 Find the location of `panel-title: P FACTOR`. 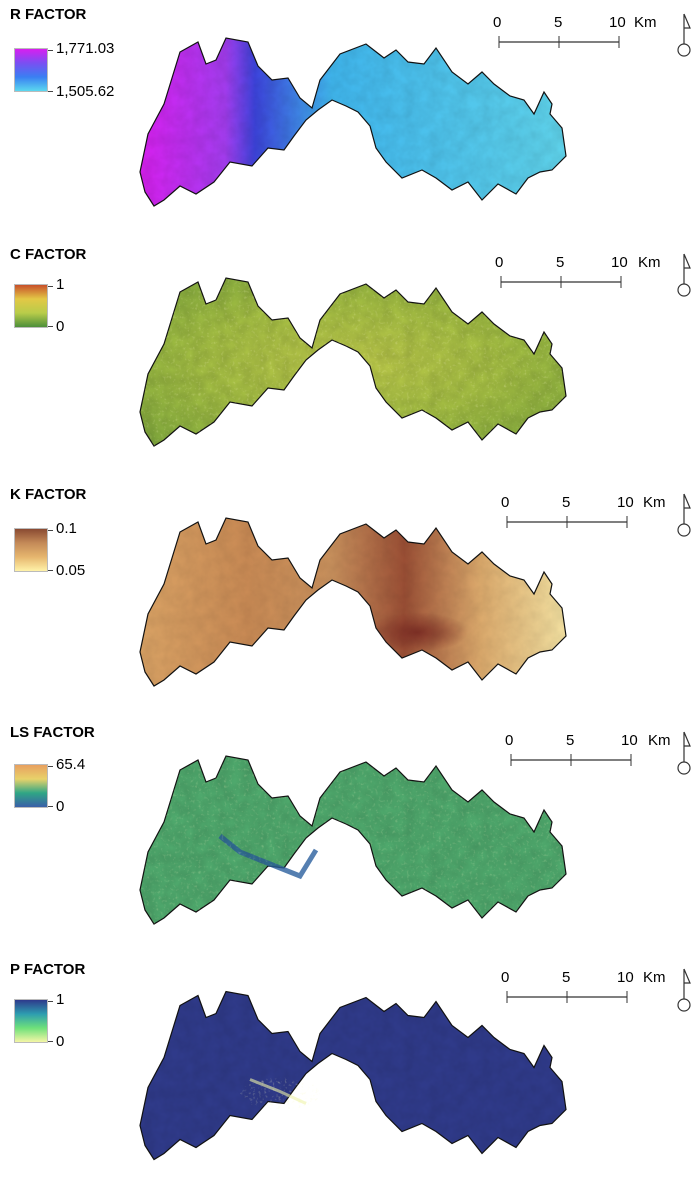

panel-title: P FACTOR is located at coordinates (48, 969).